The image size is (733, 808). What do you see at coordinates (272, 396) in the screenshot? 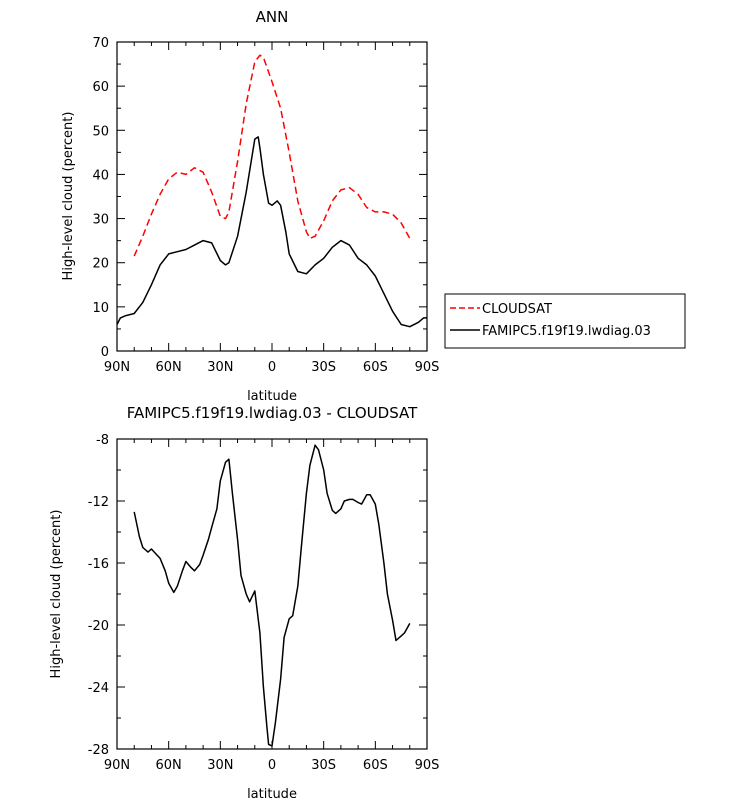
I see `upper-chart-xlabel: latitude` at bounding box center [272, 396].